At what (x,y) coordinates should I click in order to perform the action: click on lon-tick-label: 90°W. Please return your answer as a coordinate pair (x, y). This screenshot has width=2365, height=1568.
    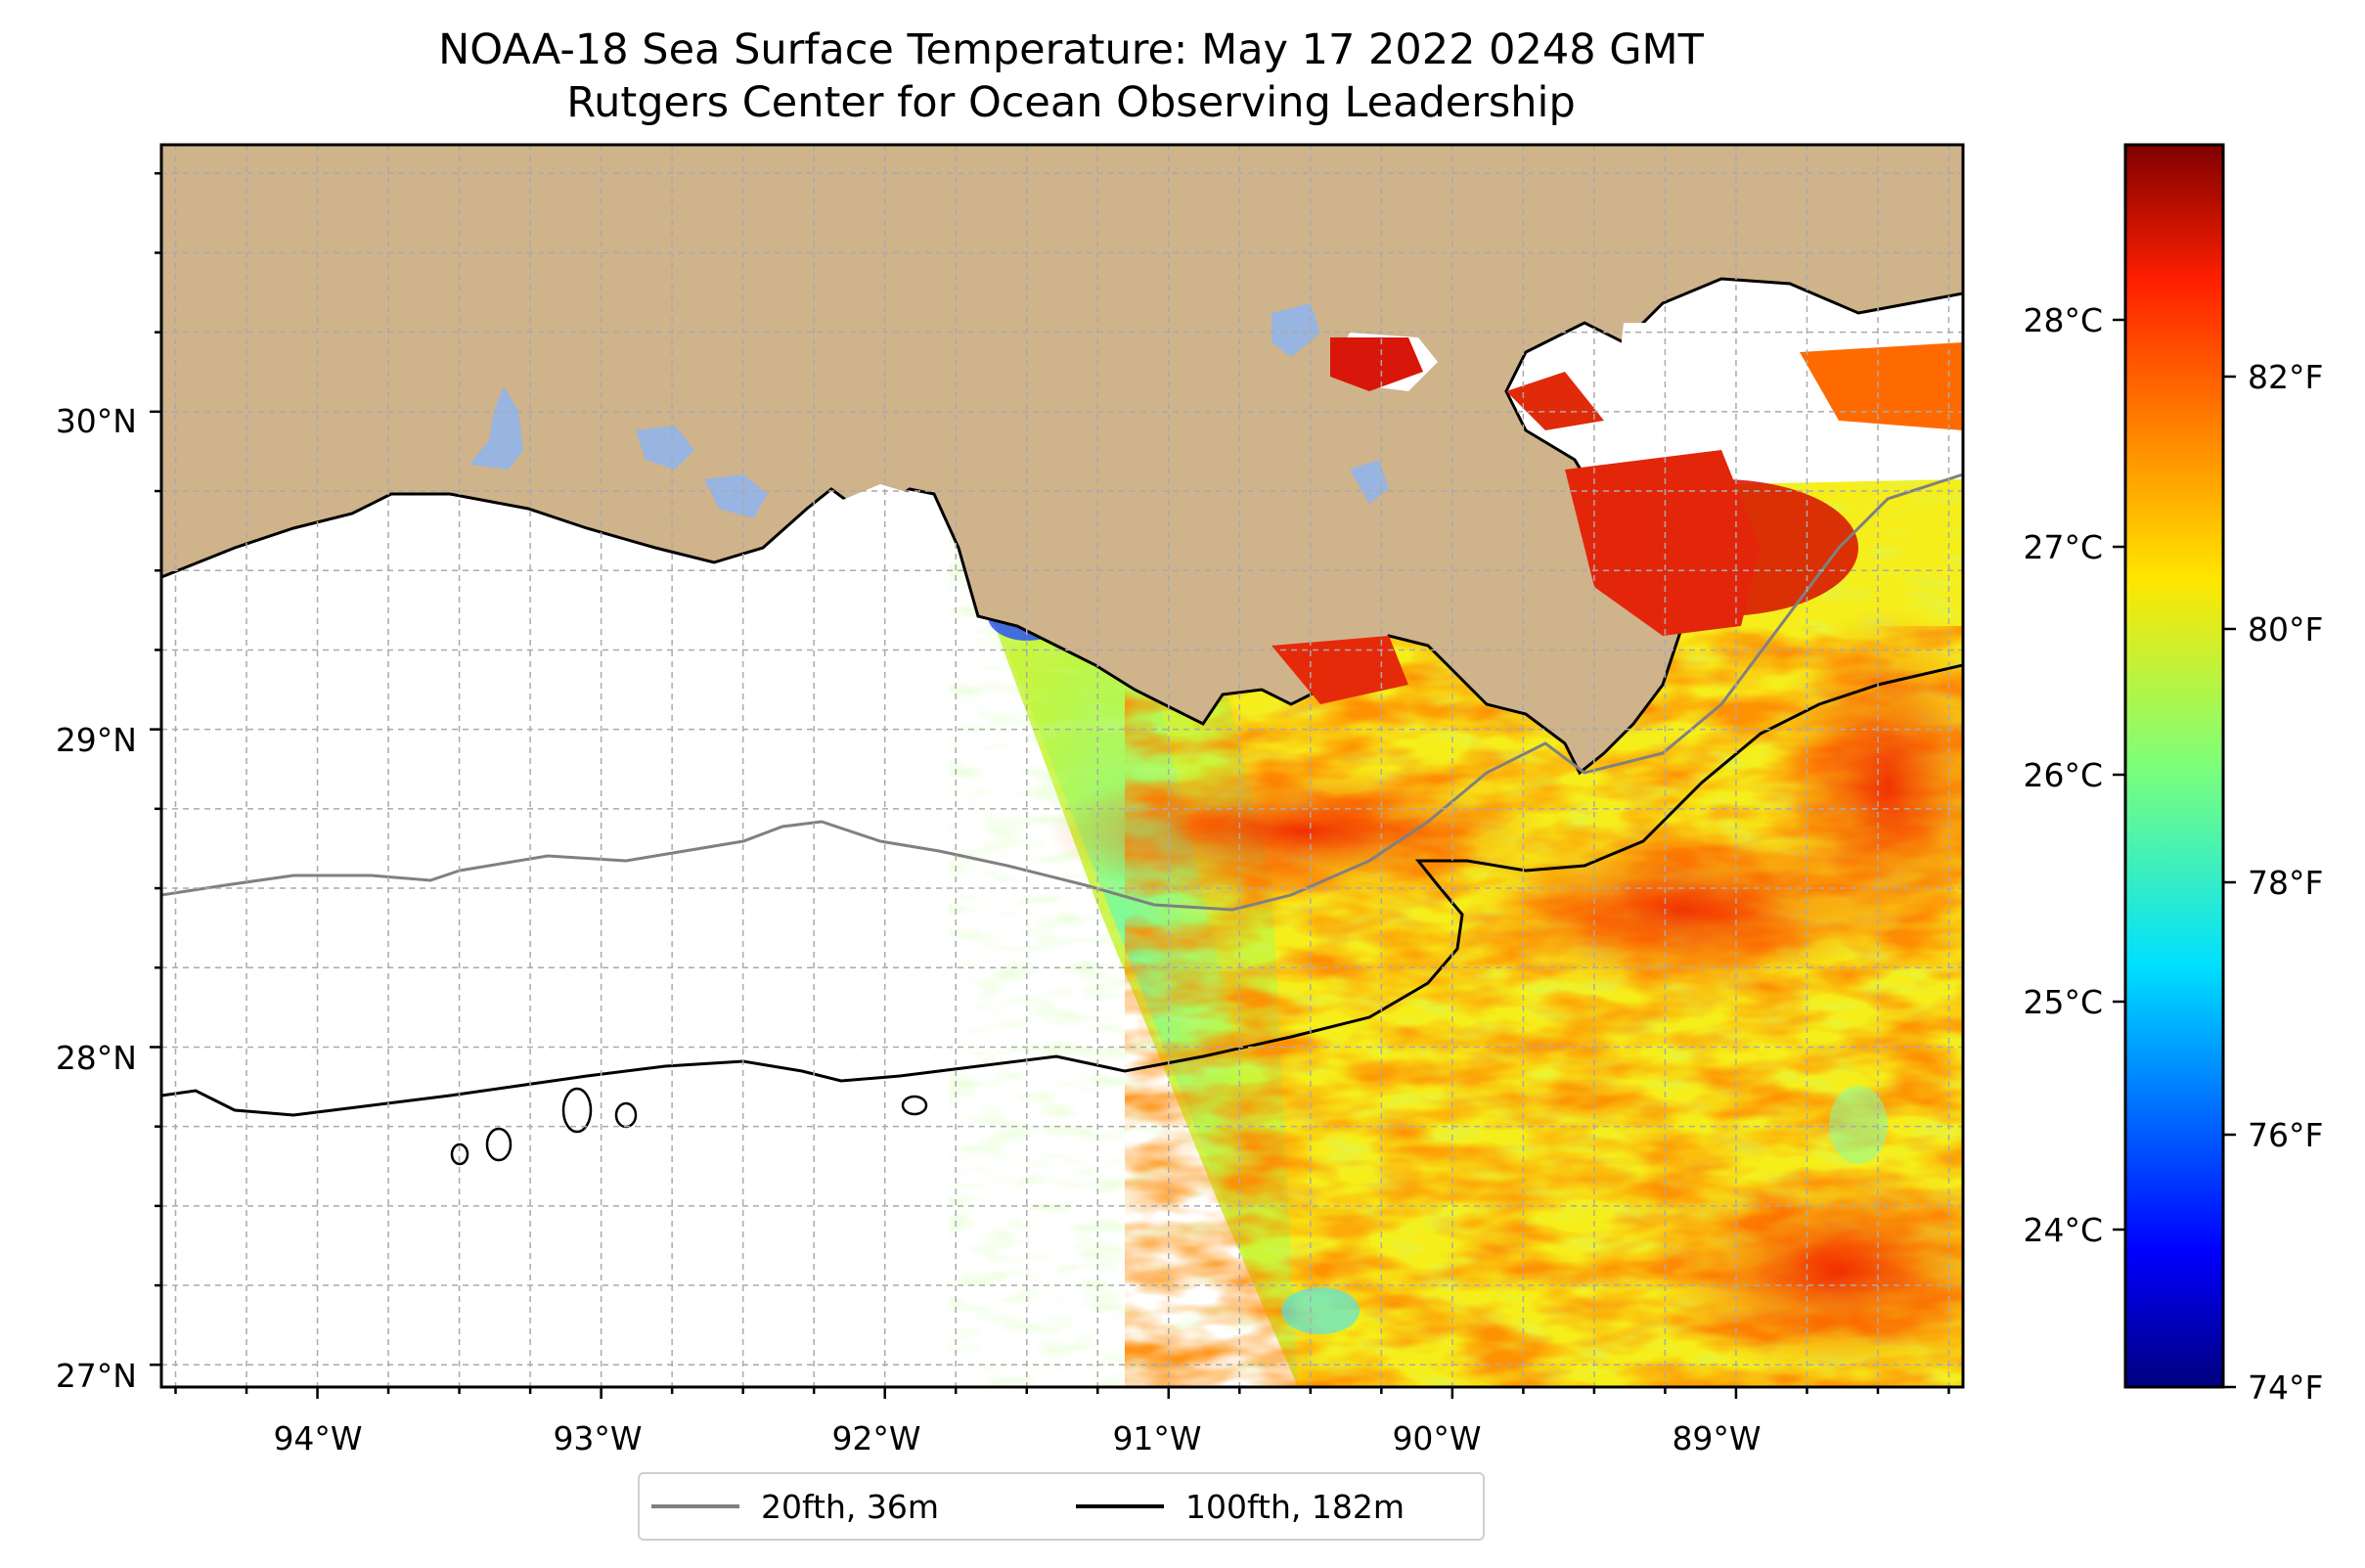
    Looking at the image, I should click on (1436, 1438).